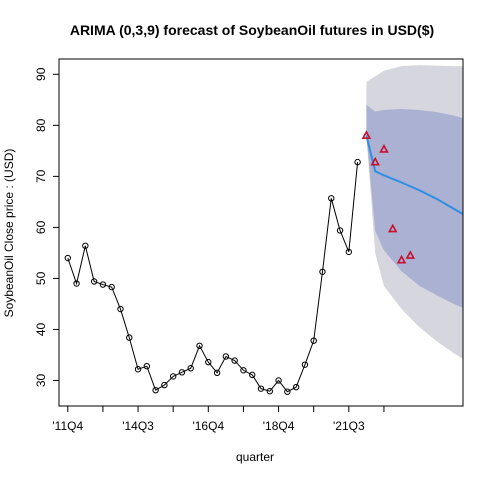  What do you see at coordinates (138, 426) in the screenshot?
I see `x-tick-label: '14Q3` at bounding box center [138, 426].